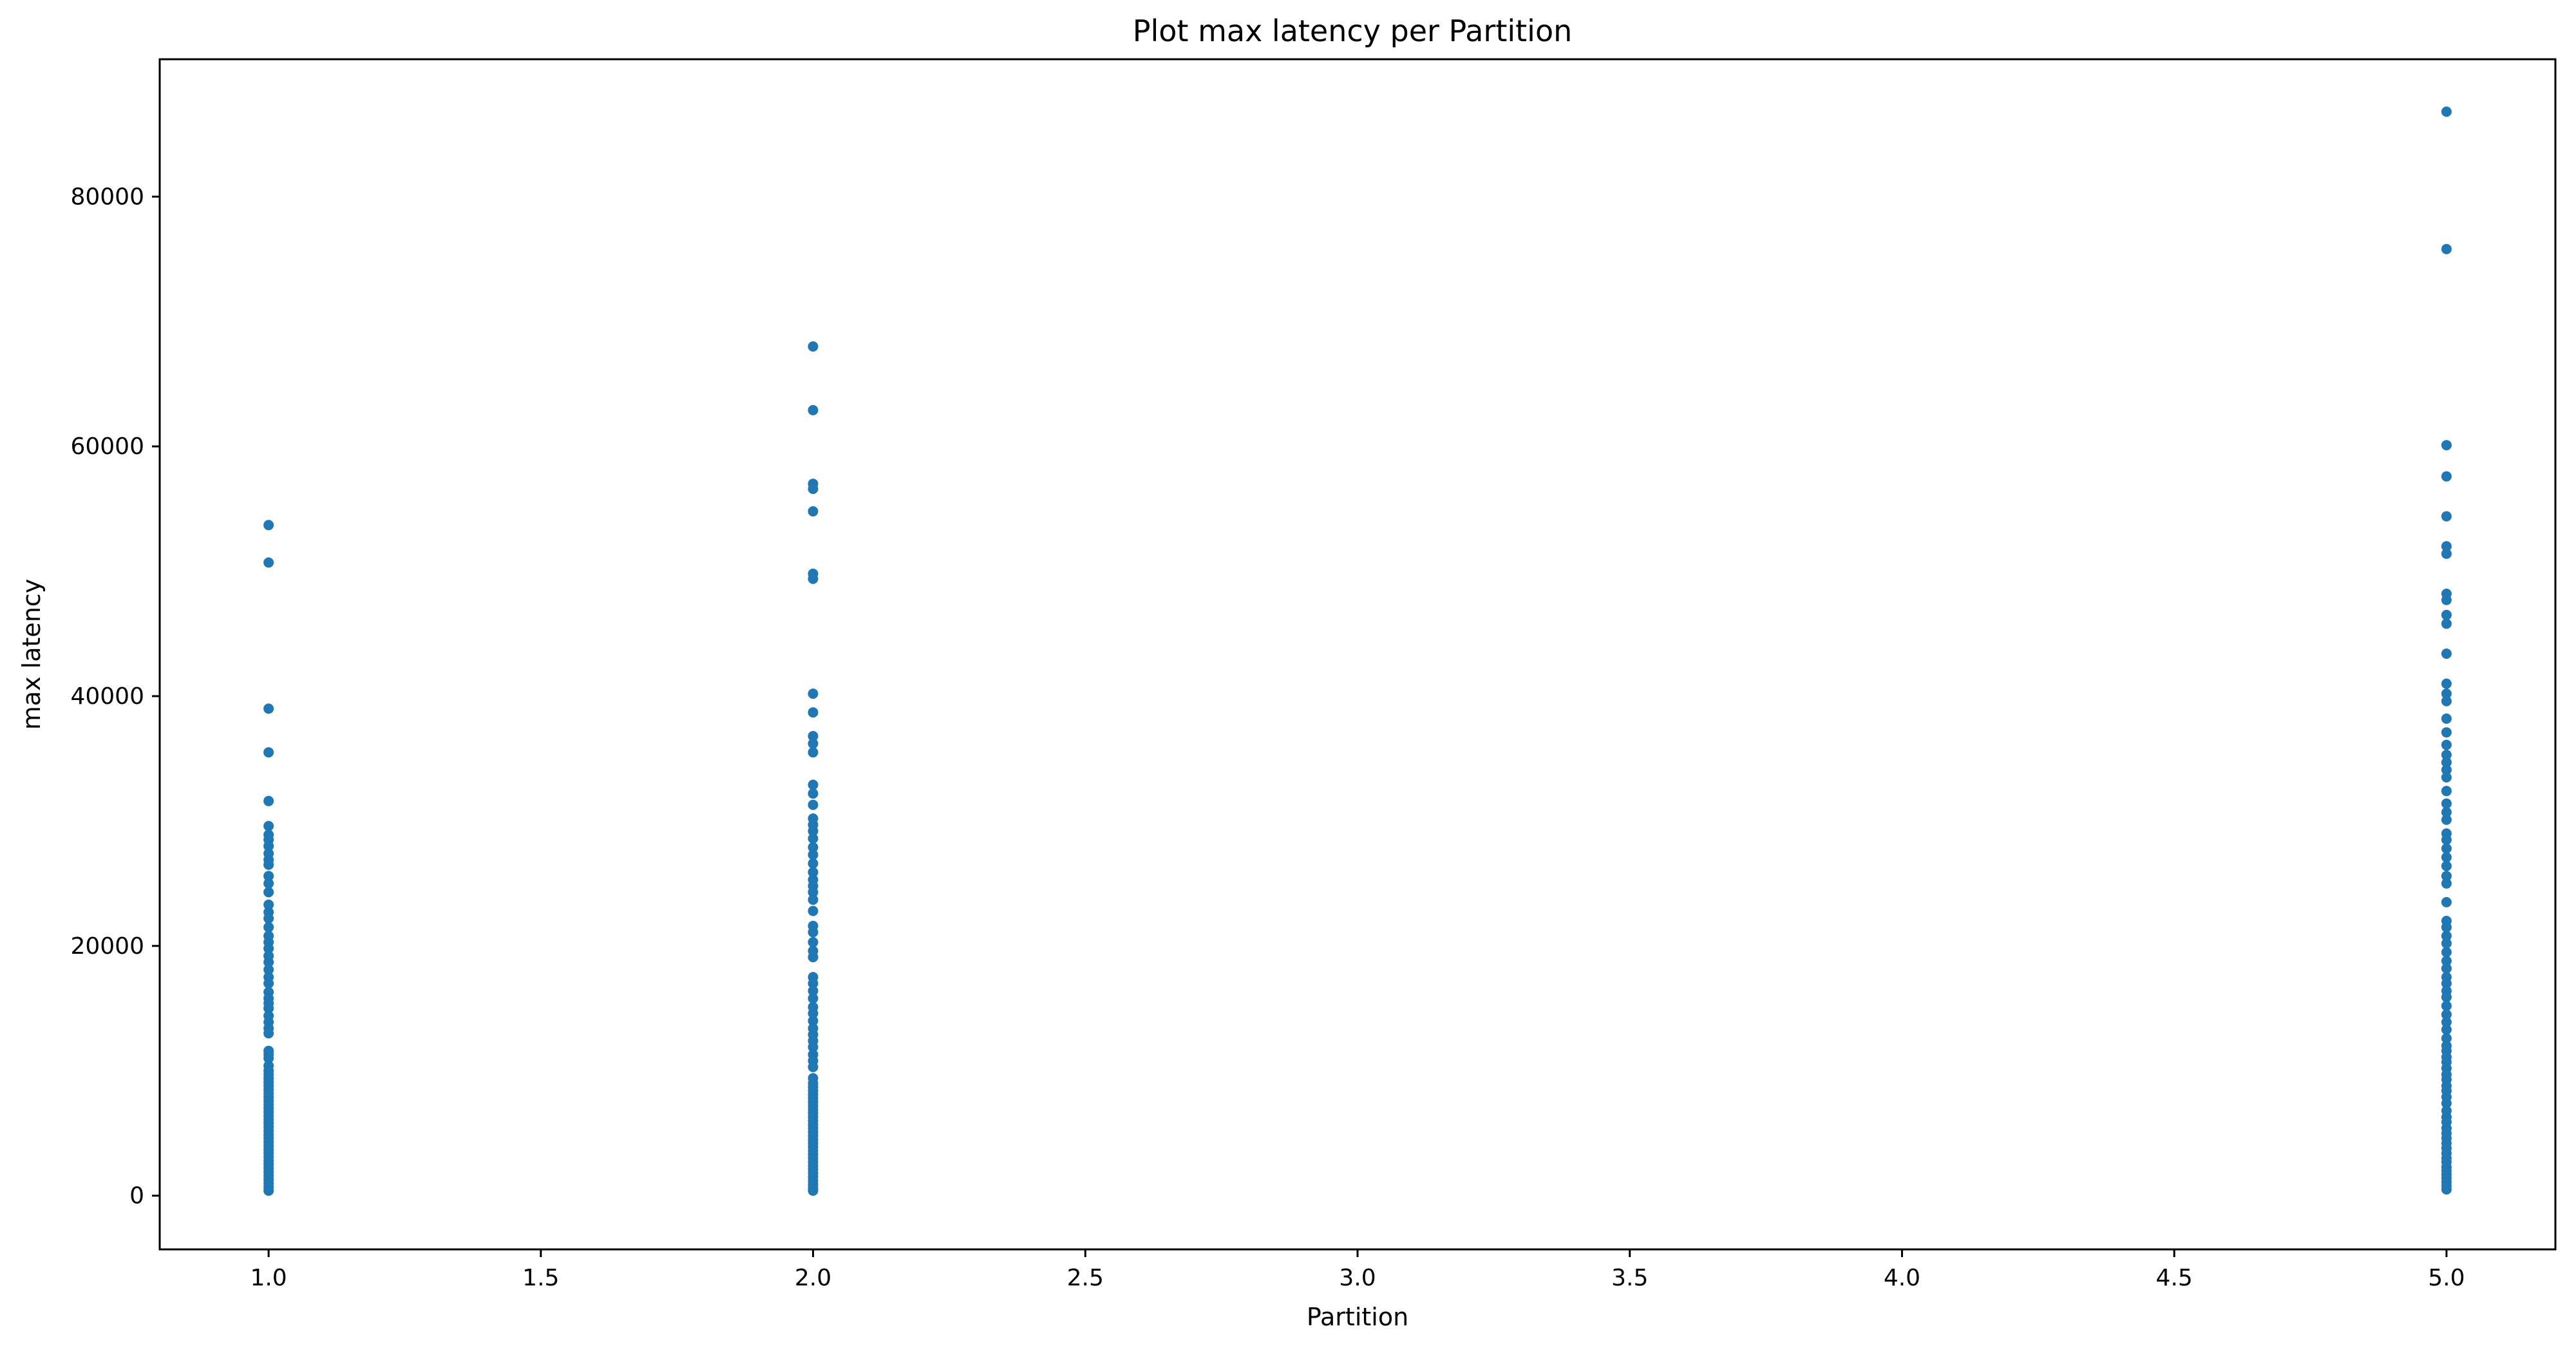 The image size is (2576, 1355). What do you see at coordinates (1357, 1278) in the screenshot?
I see `x-tick-label: 3.0` at bounding box center [1357, 1278].